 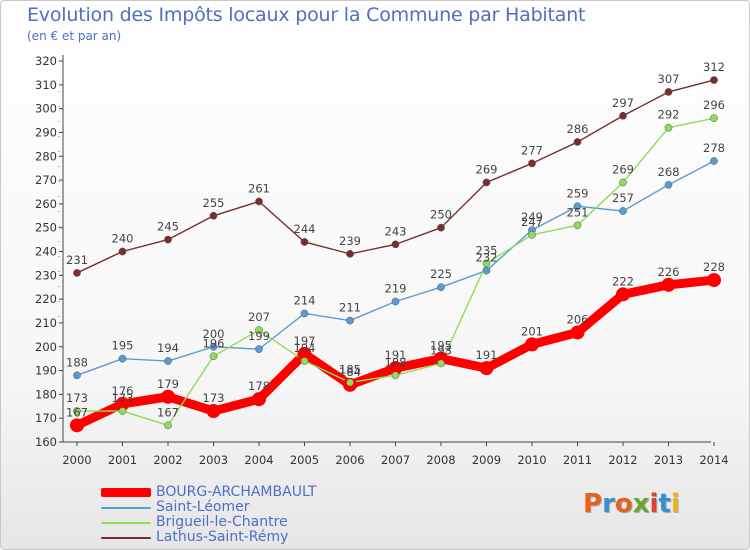 What do you see at coordinates (208, 507) in the screenshot?
I see `legend-item: Saint-Léomer` at bounding box center [208, 507].